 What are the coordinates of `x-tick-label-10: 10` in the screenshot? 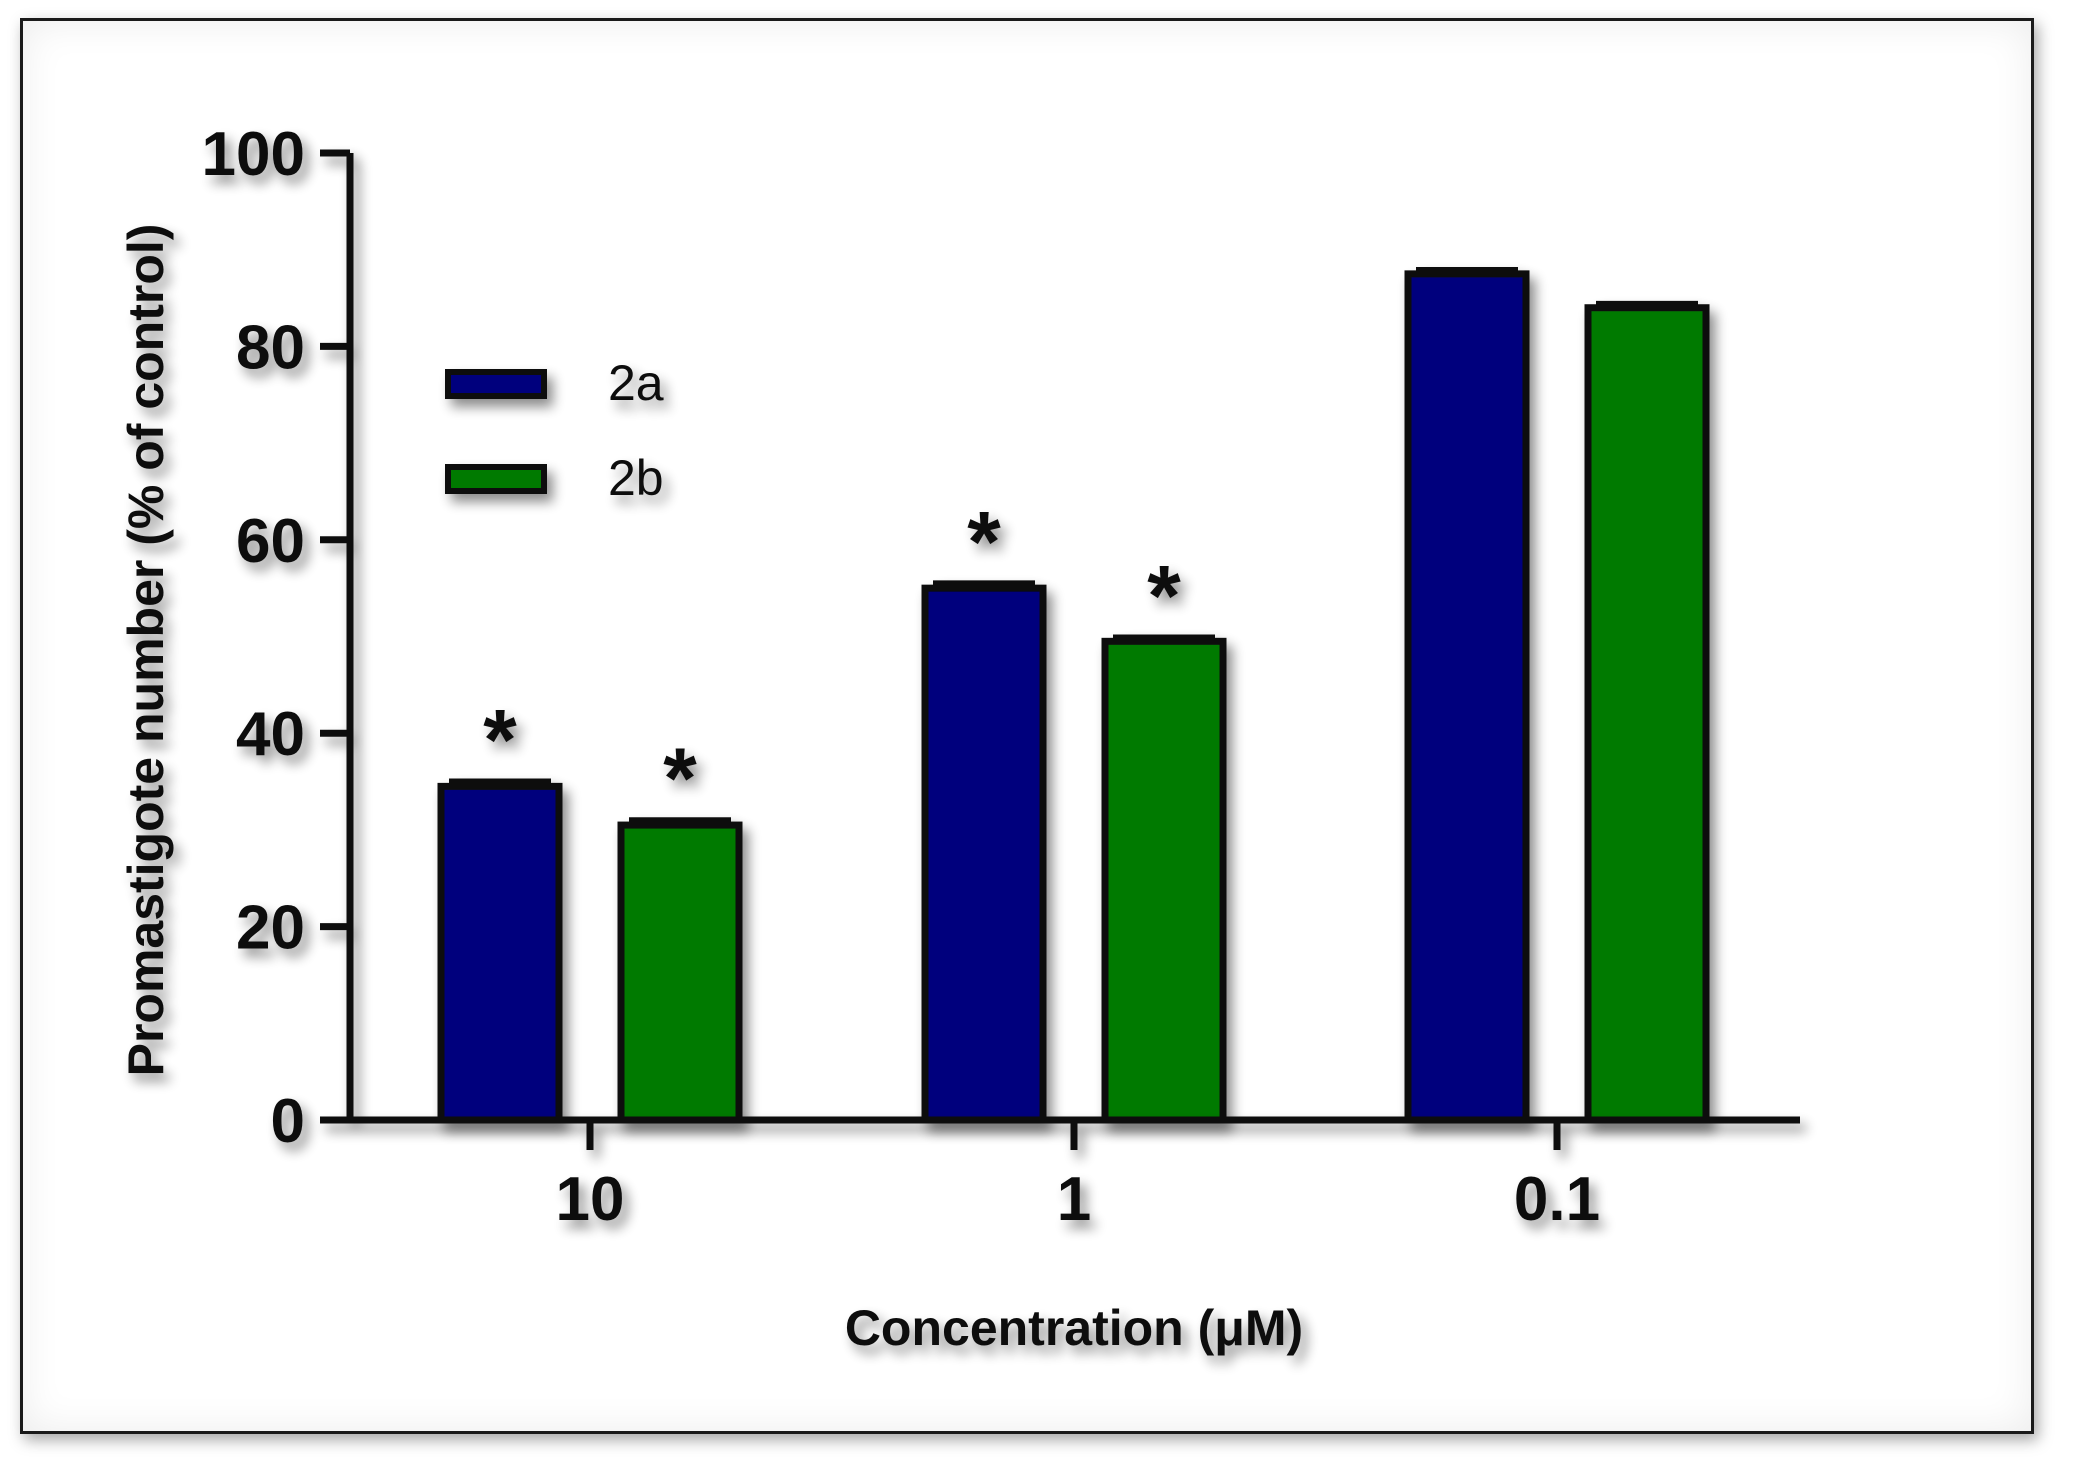 It's located at (590, 1199).